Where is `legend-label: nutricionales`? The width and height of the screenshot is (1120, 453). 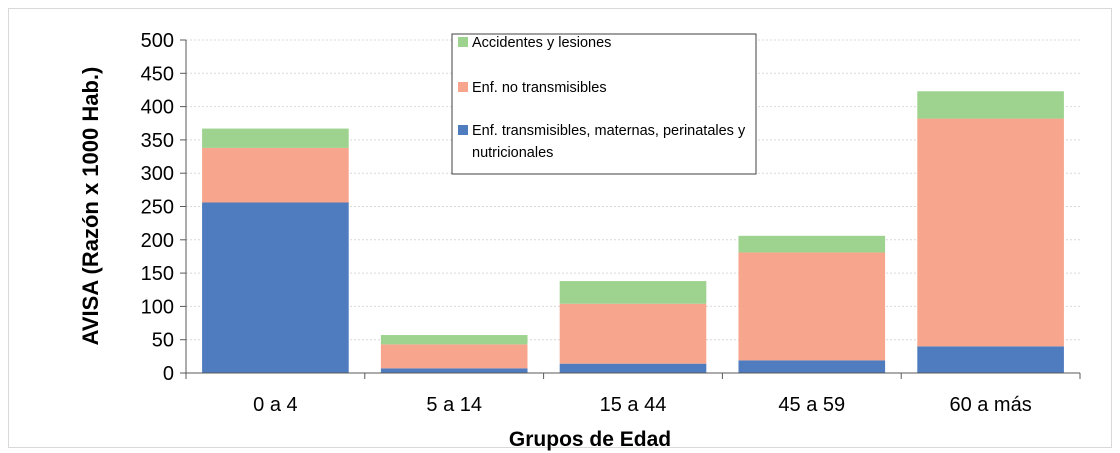 legend-label: nutricionales is located at coordinates (512, 153).